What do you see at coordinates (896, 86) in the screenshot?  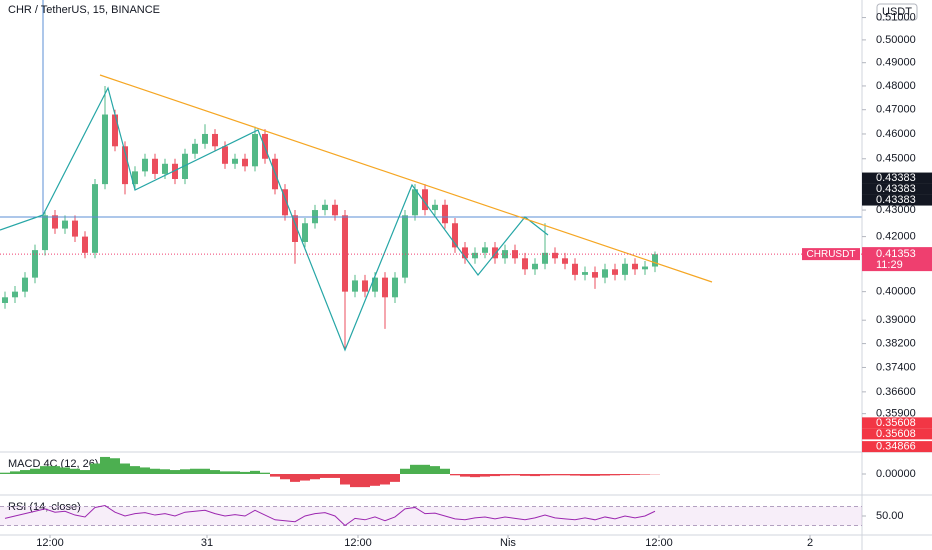 I see `y-tick-label: 0.48000` at bounding box center [896, 86].